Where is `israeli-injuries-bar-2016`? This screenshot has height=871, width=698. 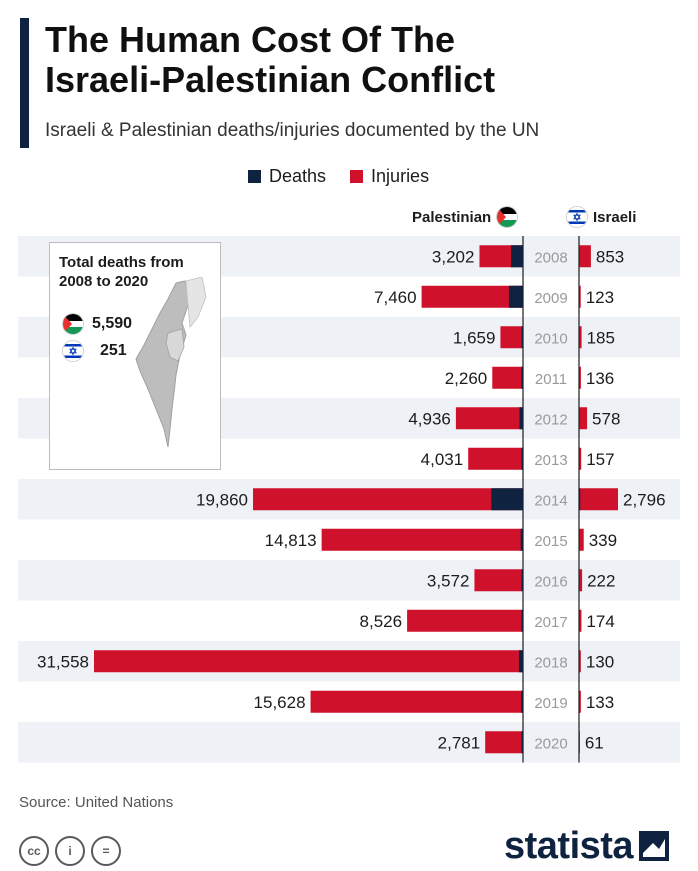
israeli-injuries-bar-2016 is located at coordinates (581, 580).